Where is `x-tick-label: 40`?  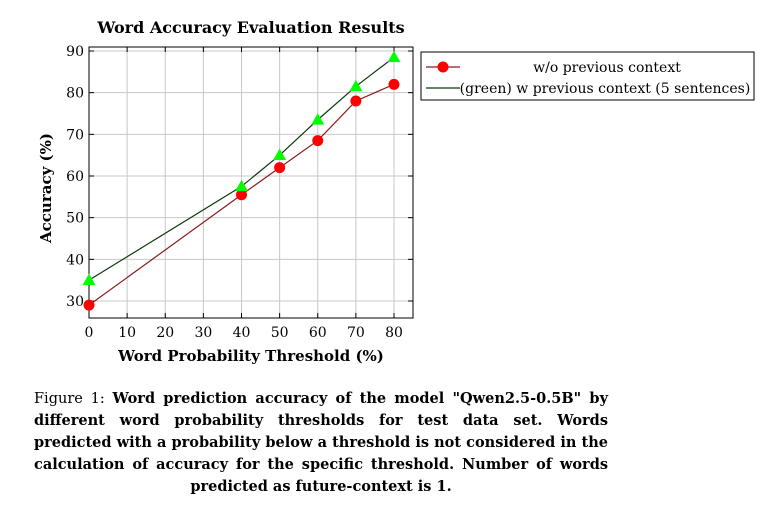 x-tick-label: 40 is located at coordinates (242, 333).